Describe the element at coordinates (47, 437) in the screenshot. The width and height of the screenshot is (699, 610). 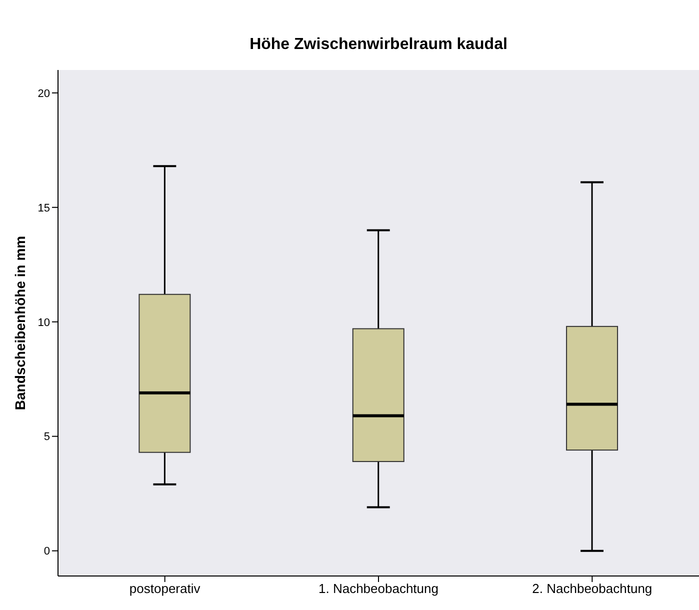
I see `y-tick-label: 5` at that location.